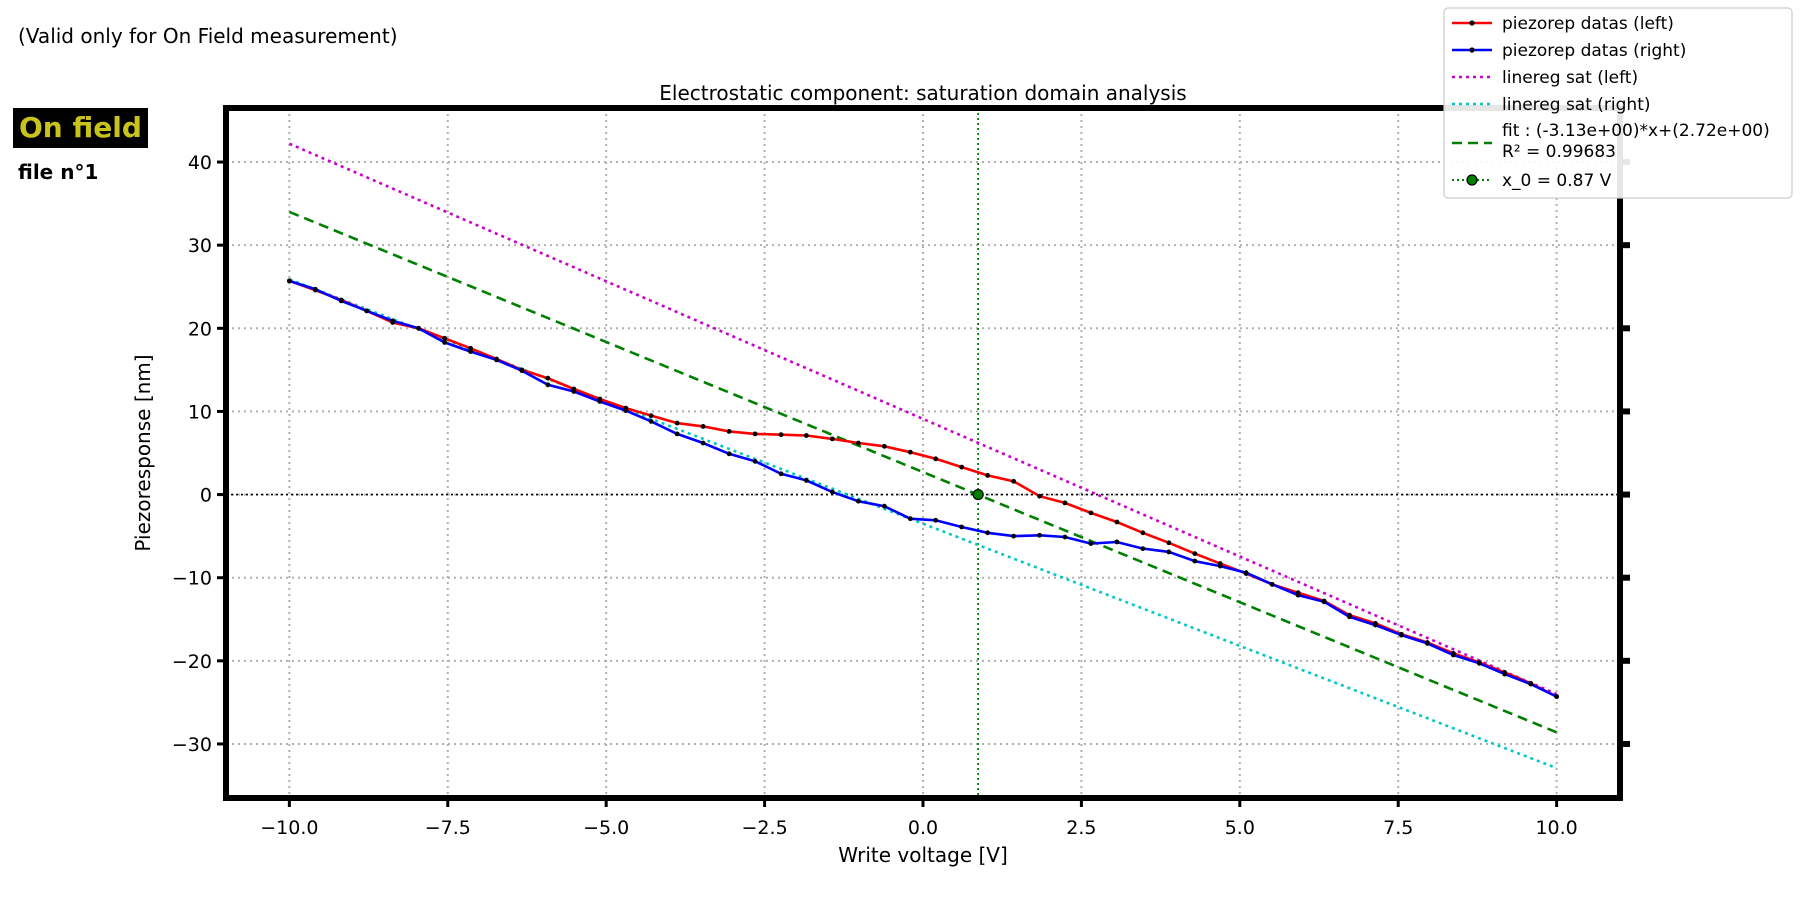  I want to click on y-tick-label: −20, so click(192, 662).